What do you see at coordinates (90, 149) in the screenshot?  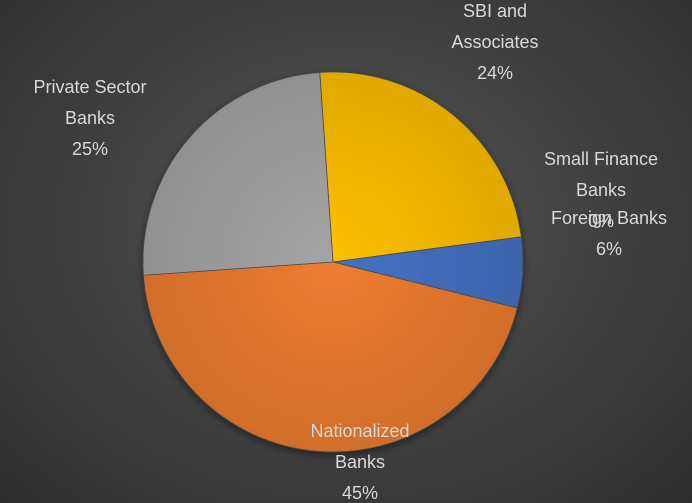 I see `slice-percent-label: 25%` at bounding box center [90, 149].